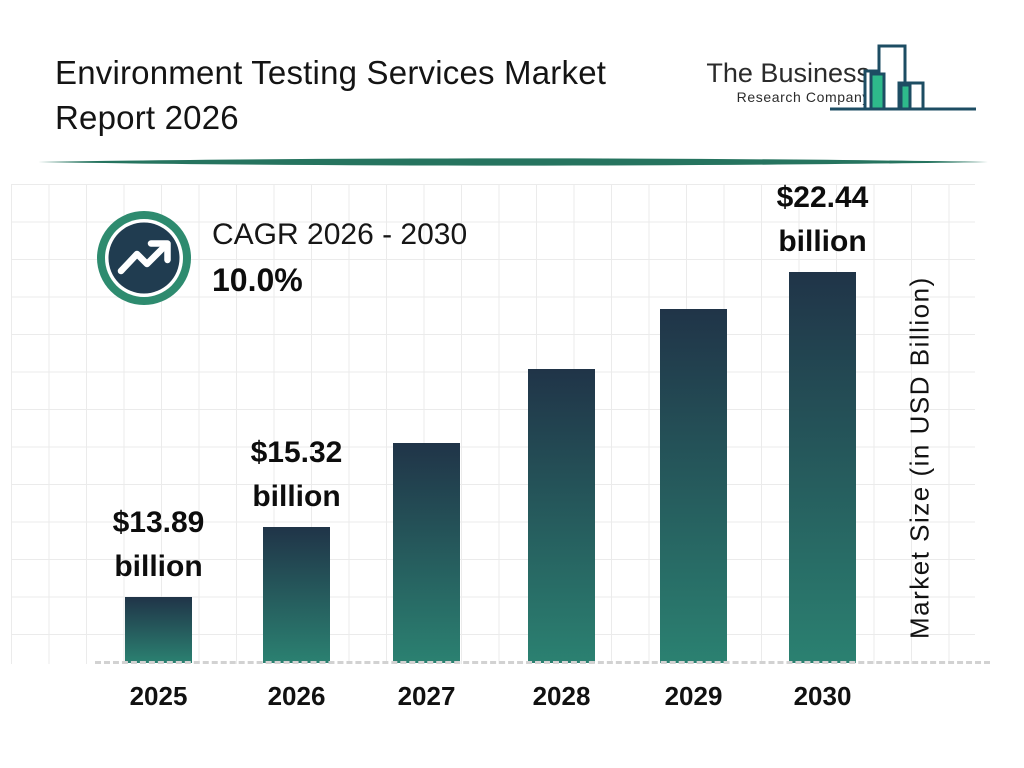  What do you see at coordinates (903, 77) in the screenshot?
I see `logo-bars-icon` at bounding box center [903, 77].